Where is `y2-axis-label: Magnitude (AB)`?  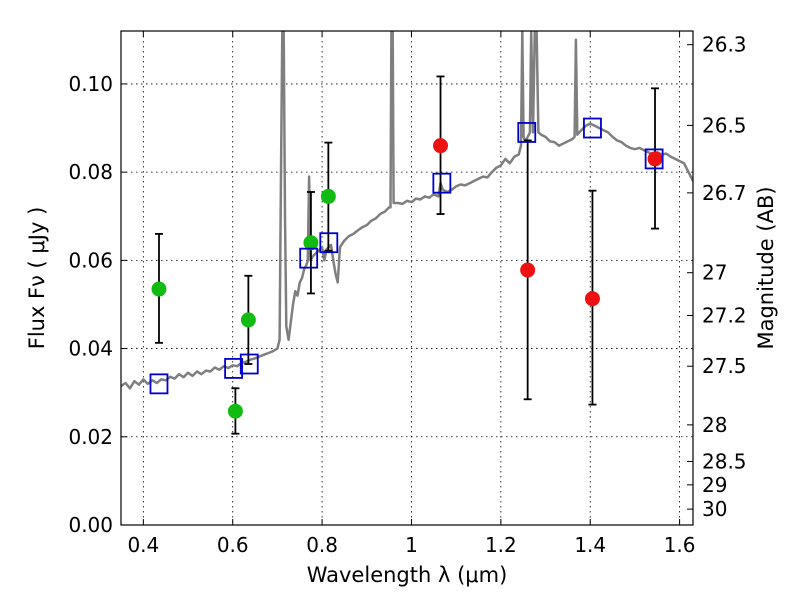 y2-axis-label: Magnitude (AB) is located at coordinates (766, 267).